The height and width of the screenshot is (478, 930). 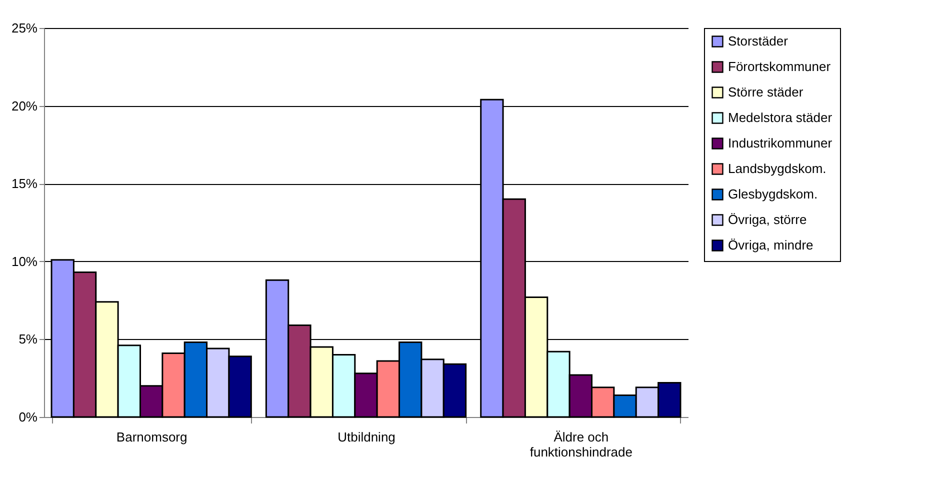 What do you see at coordinates (28, 339) in the screenshot?
I see `y-tick-label: 5%` at bounding box center [28, 339].